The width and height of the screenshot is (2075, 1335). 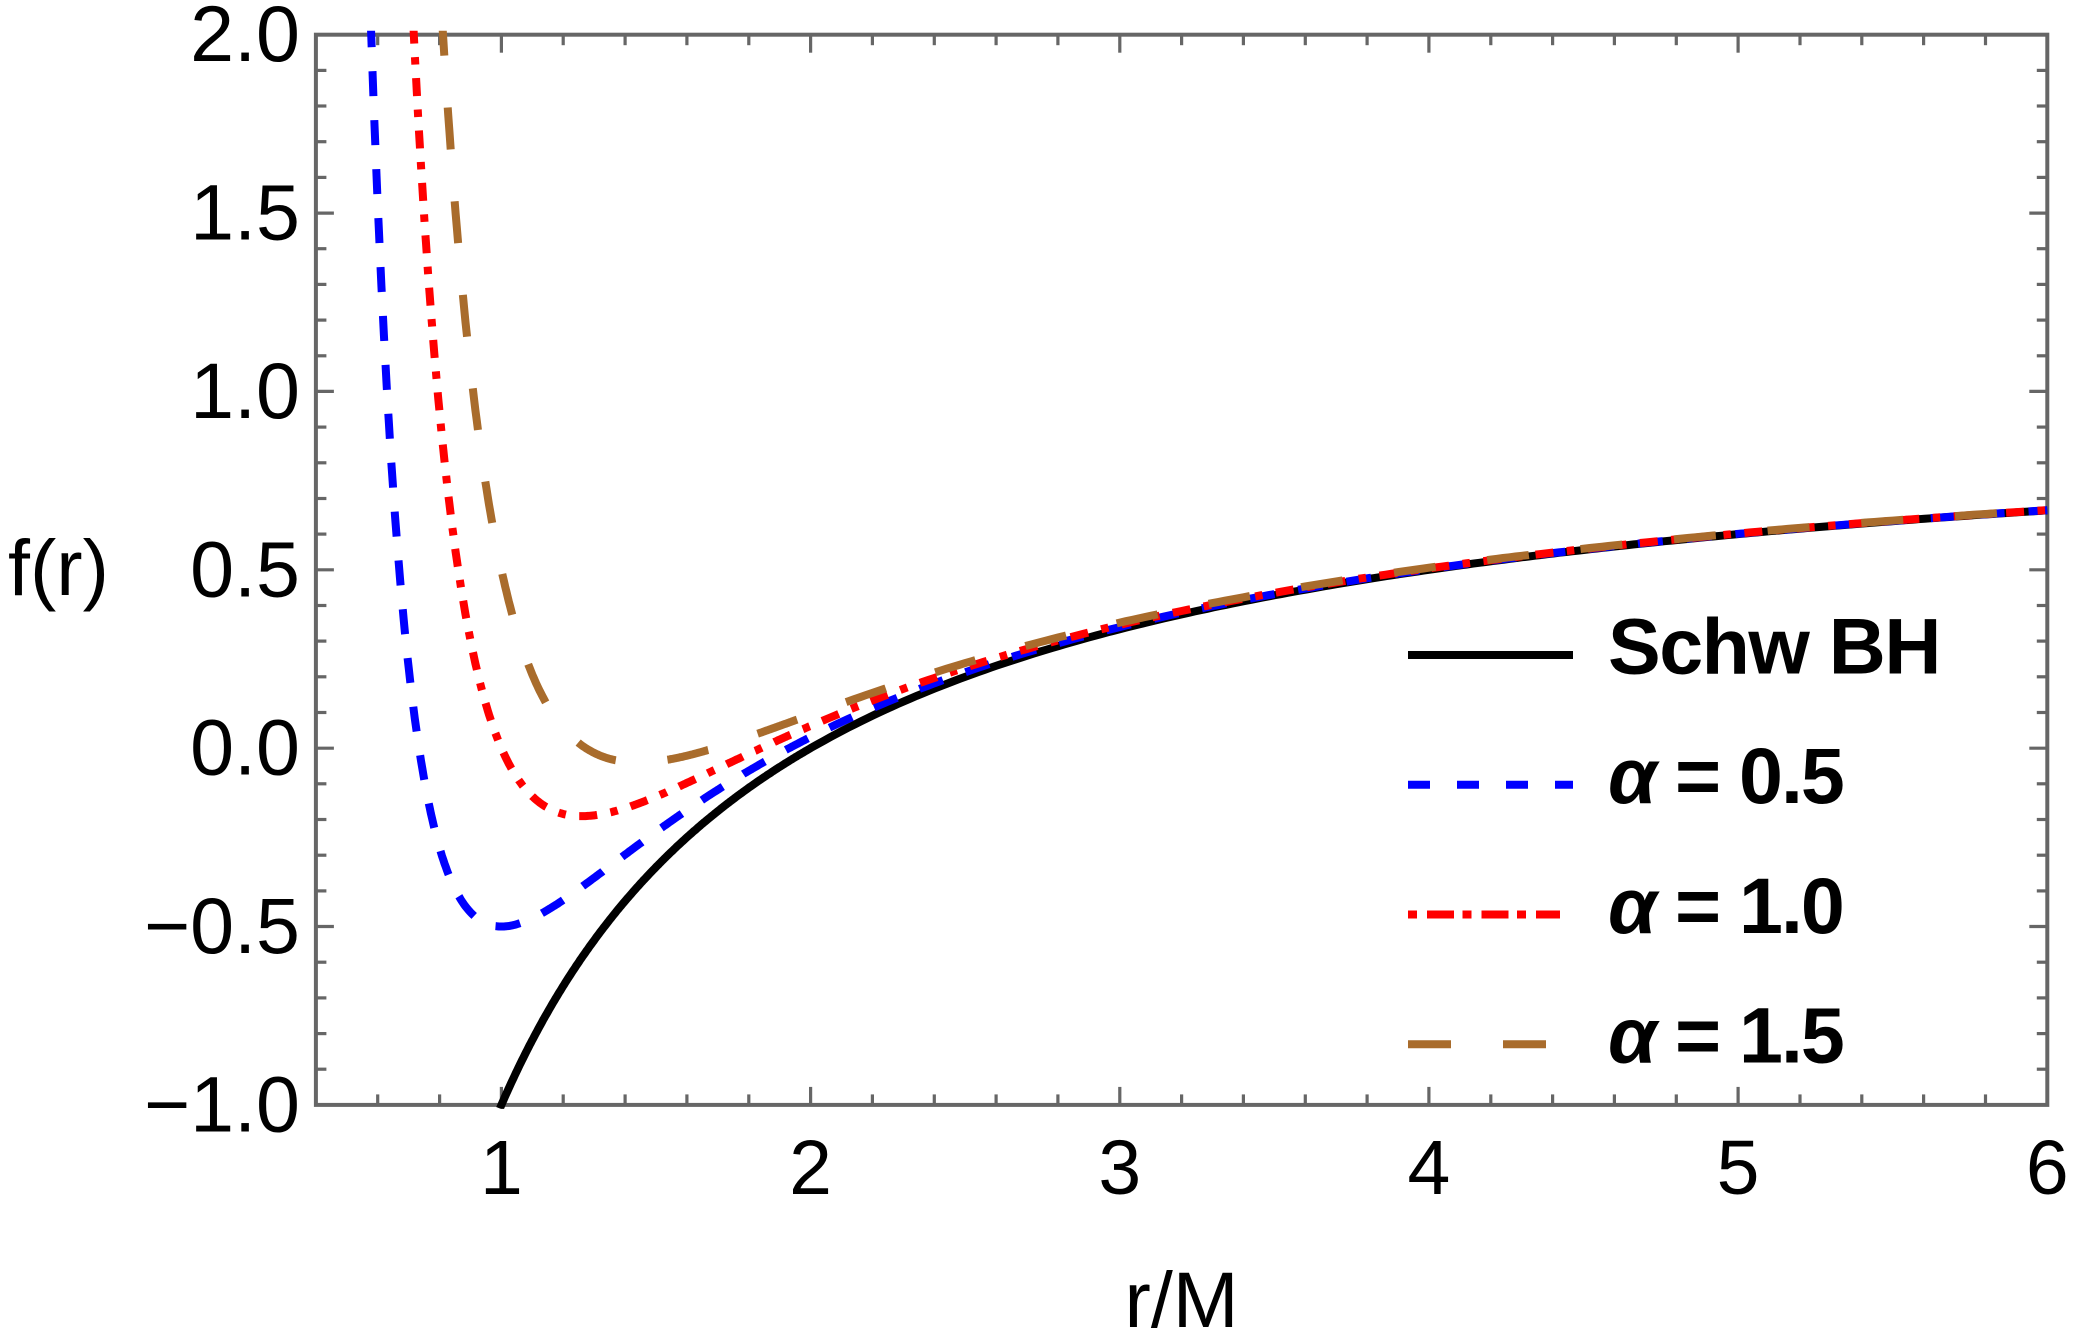 I want to click on svg-text: 2.0, so click(x=245, y=39).